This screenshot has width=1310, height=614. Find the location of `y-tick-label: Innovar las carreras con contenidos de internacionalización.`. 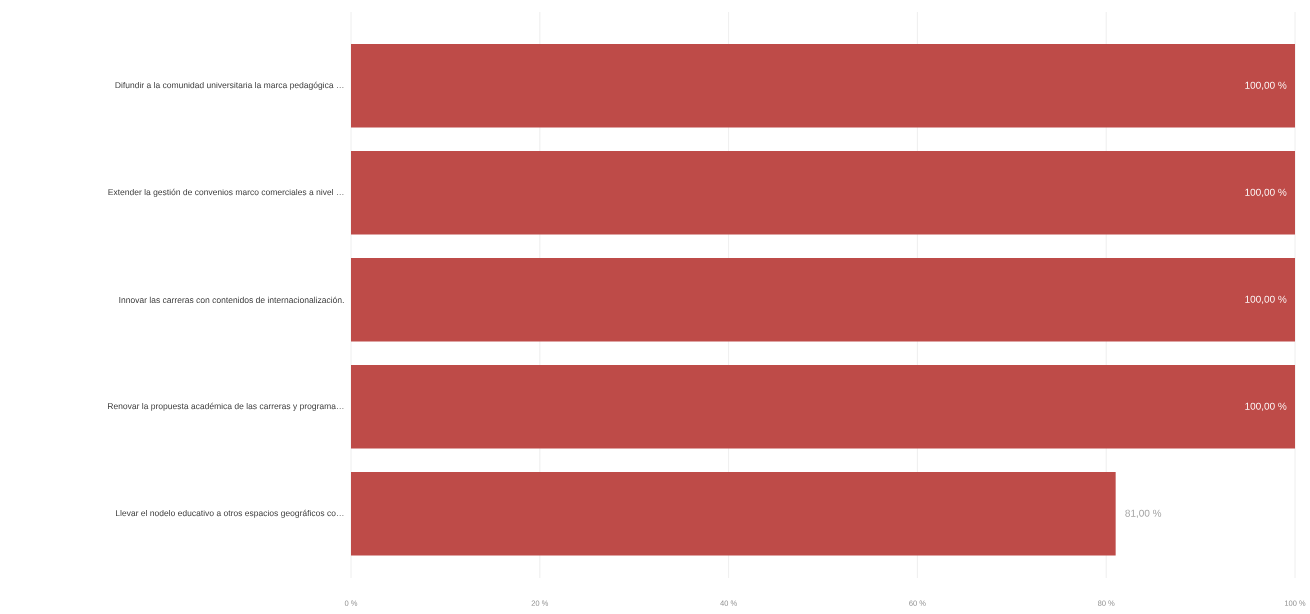

y-tick-label: Innovar las carreras con contenidos de internacionalización. is located at coordinates (231, 299).